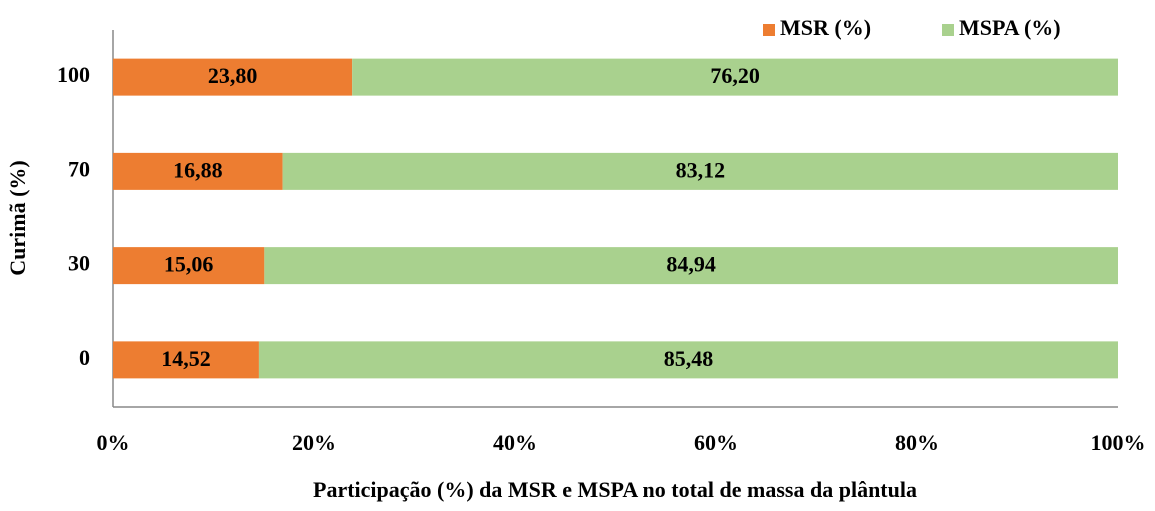 The image size is (1155, 511). I want to click on legend-label: MSPA (%), so click(1010, 27).